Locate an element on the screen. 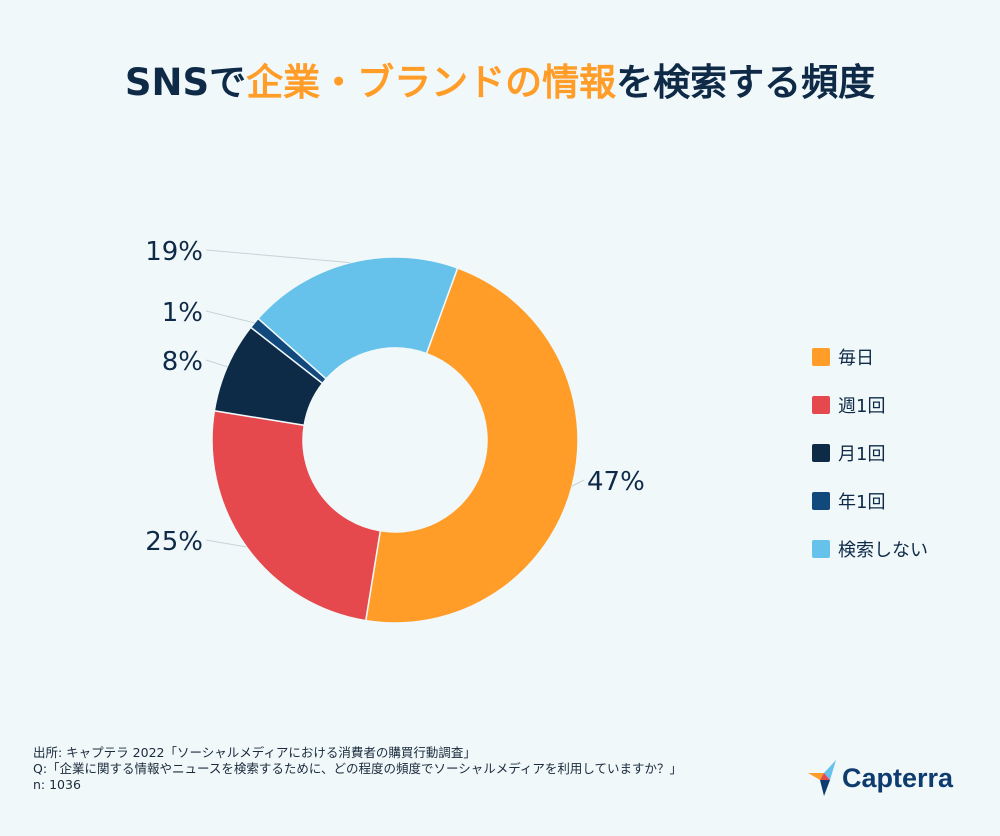 The width and height of the screenshot is (1000, 836). logo-text: Capterra is located at coordinates (898, 777).